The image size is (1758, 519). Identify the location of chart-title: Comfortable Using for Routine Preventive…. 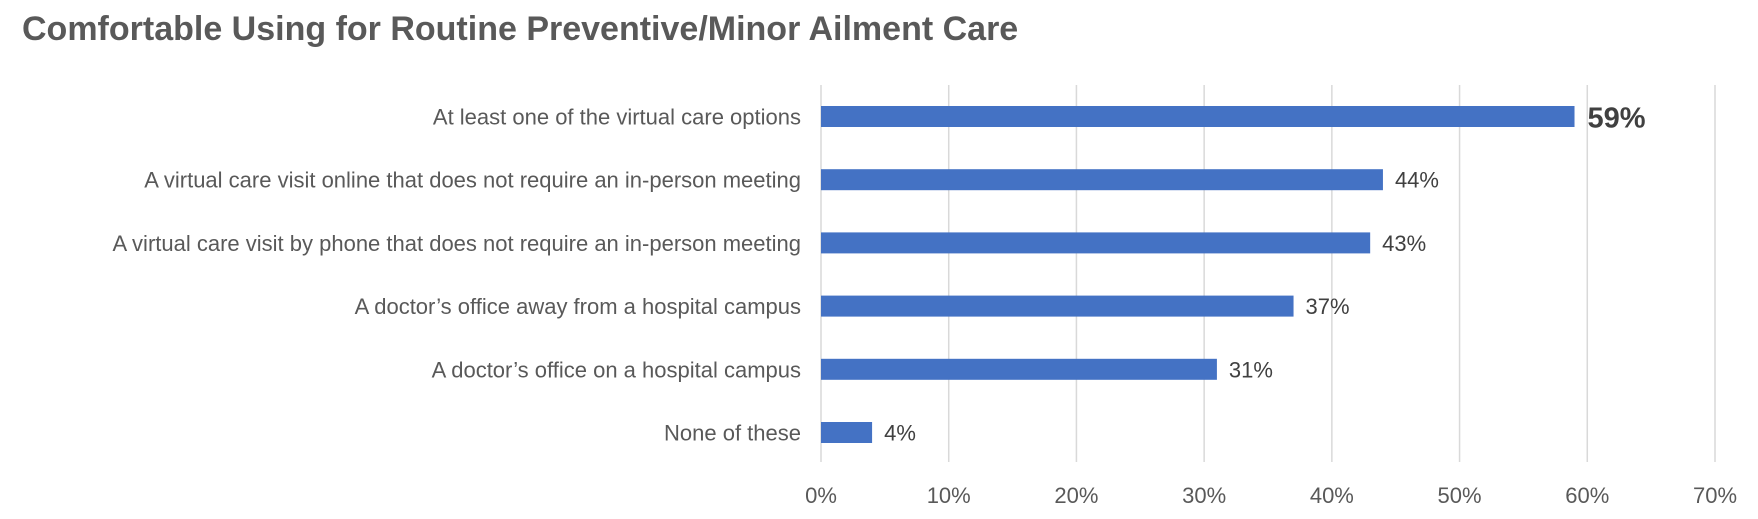
(520, 29).